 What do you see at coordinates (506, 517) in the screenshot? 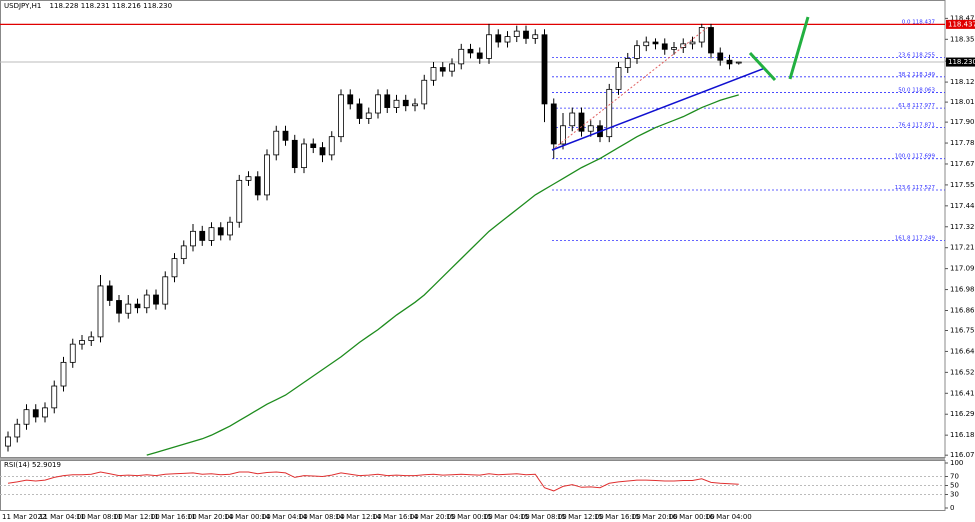
I see `x-tick-label: 15 Mar 04:00` at bounding box center [506, 517].